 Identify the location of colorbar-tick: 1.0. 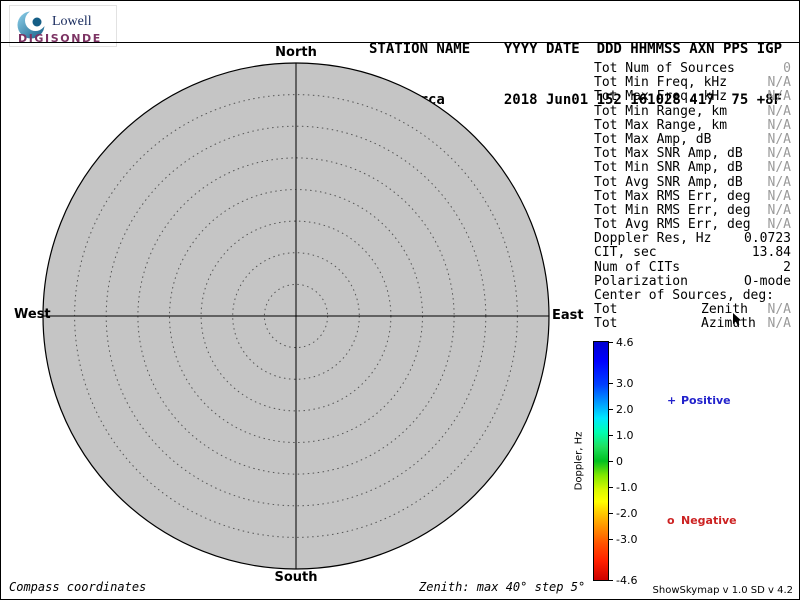
(621, 435).